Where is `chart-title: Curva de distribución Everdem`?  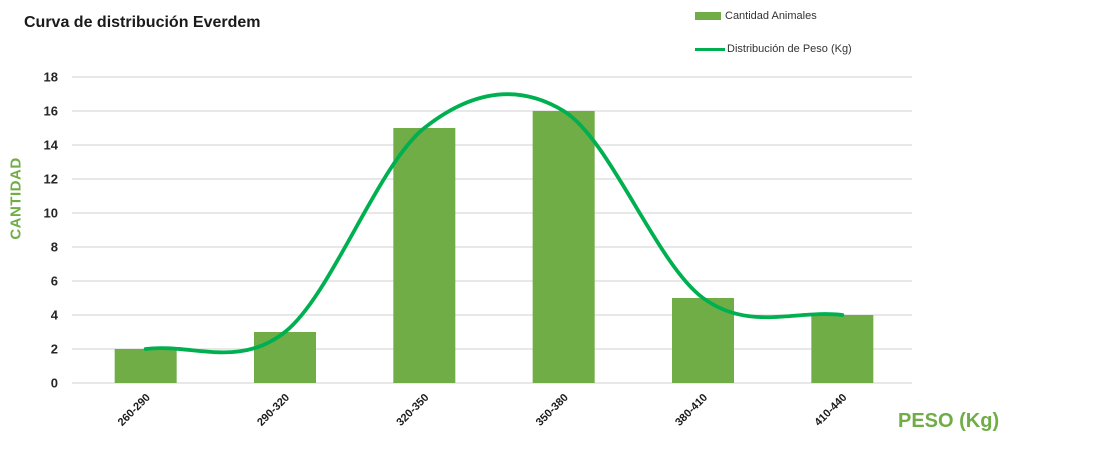 chart-title: Curva de distribución Everdem is located at coordinates (142, 22).